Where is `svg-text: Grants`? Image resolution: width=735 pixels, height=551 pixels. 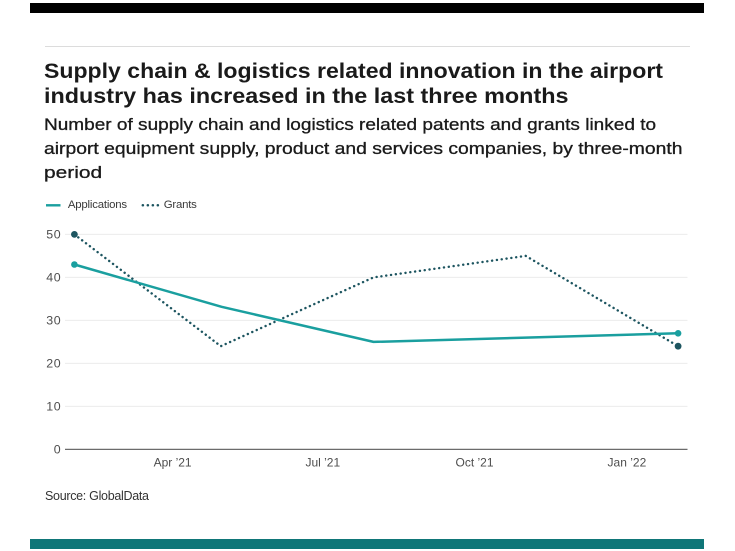 svg-text: Grants is located at coordinates (180, 205).